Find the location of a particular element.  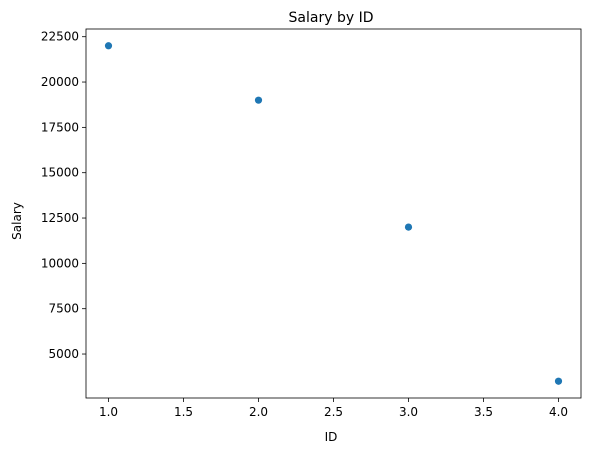

y-tick-label: 5000 is located at coordinates (63, 354).